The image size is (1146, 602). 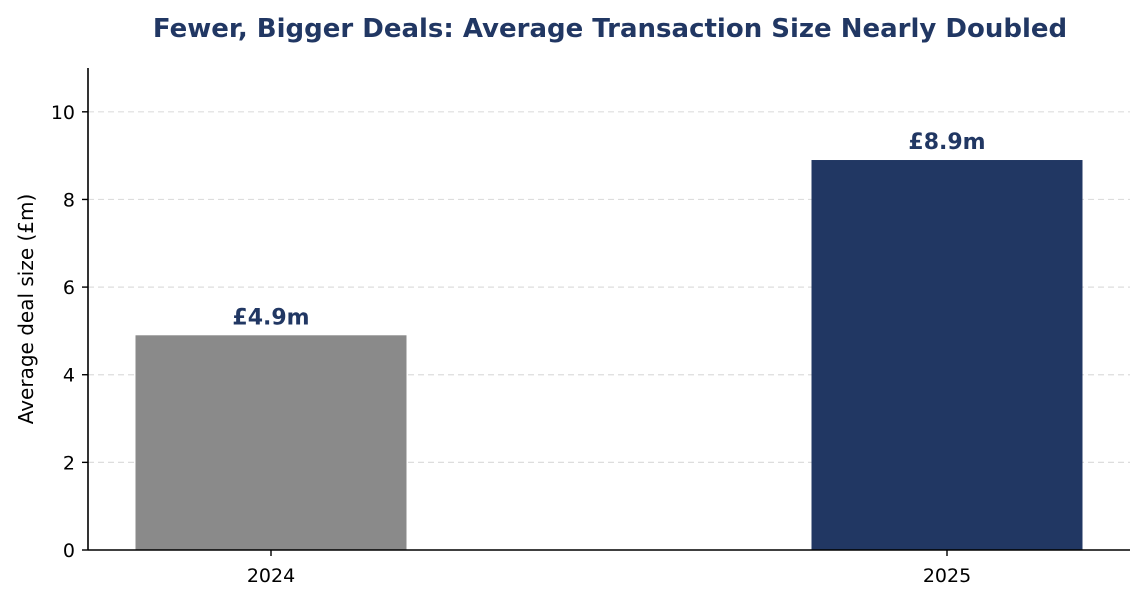 What do you see at coordinates (947, 576) in the screenshot?
I see `x-tick-label: 2025` at bounding box center [947, 576].